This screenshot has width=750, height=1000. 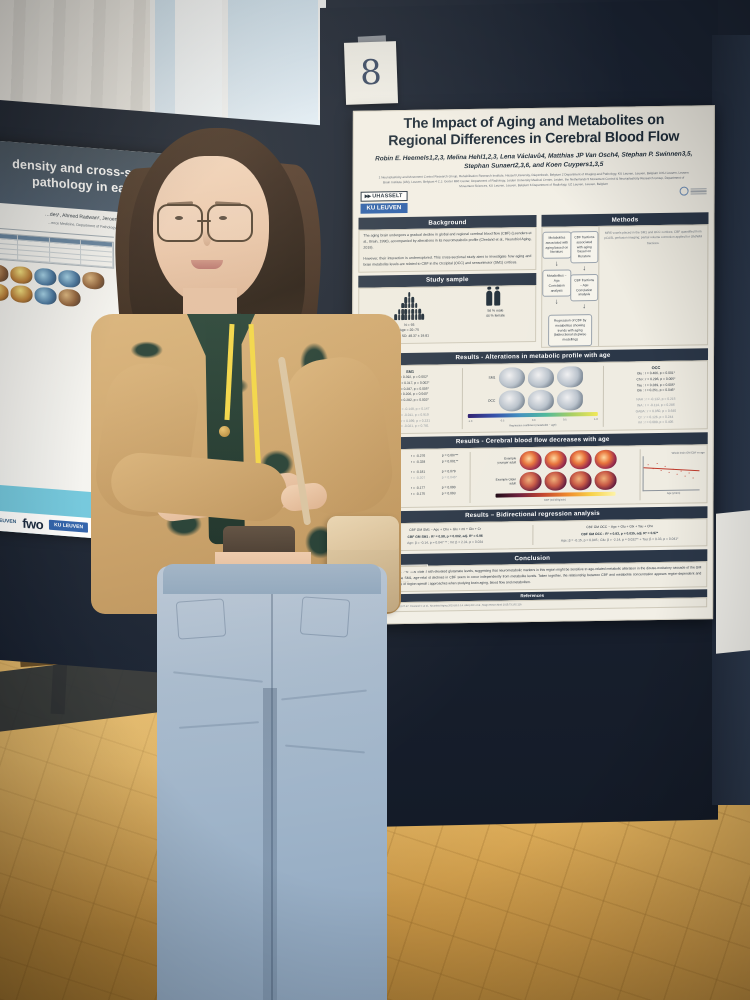 I want to click on shoulder-bag-flap, so click(x=363, y=533).